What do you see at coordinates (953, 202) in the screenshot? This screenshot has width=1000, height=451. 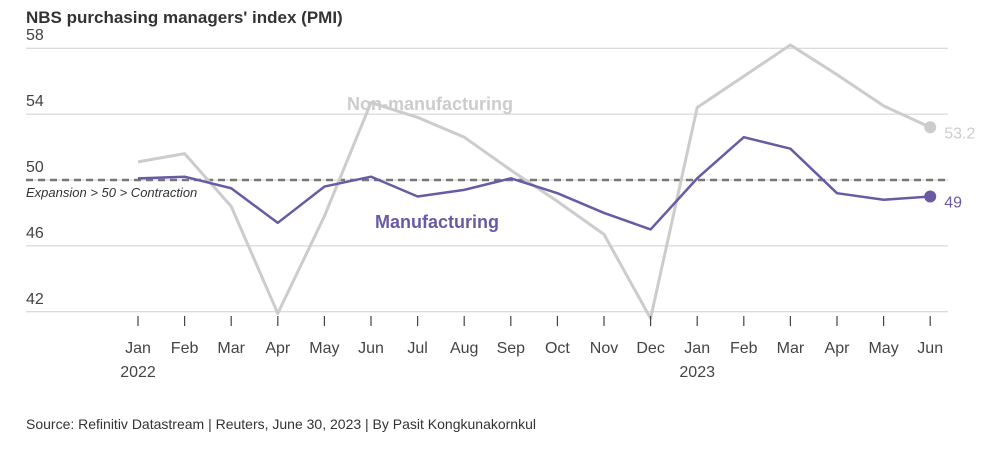 I see `manufacturing-end-label: 49` at bounding box center [953, 202].